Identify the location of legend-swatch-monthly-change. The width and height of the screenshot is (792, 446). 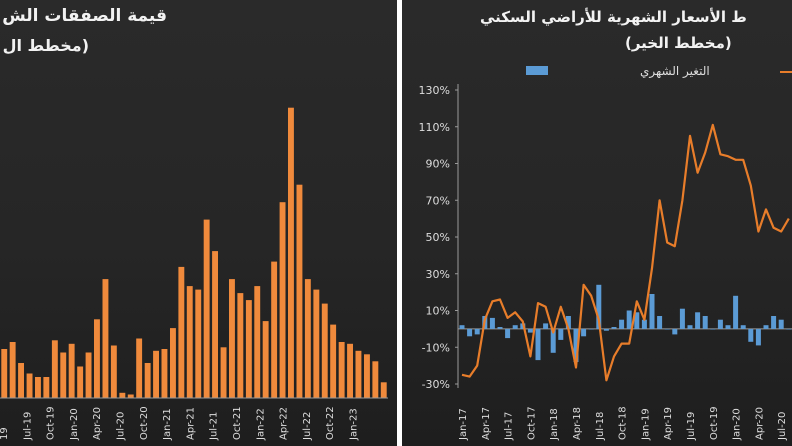
(537, 70).